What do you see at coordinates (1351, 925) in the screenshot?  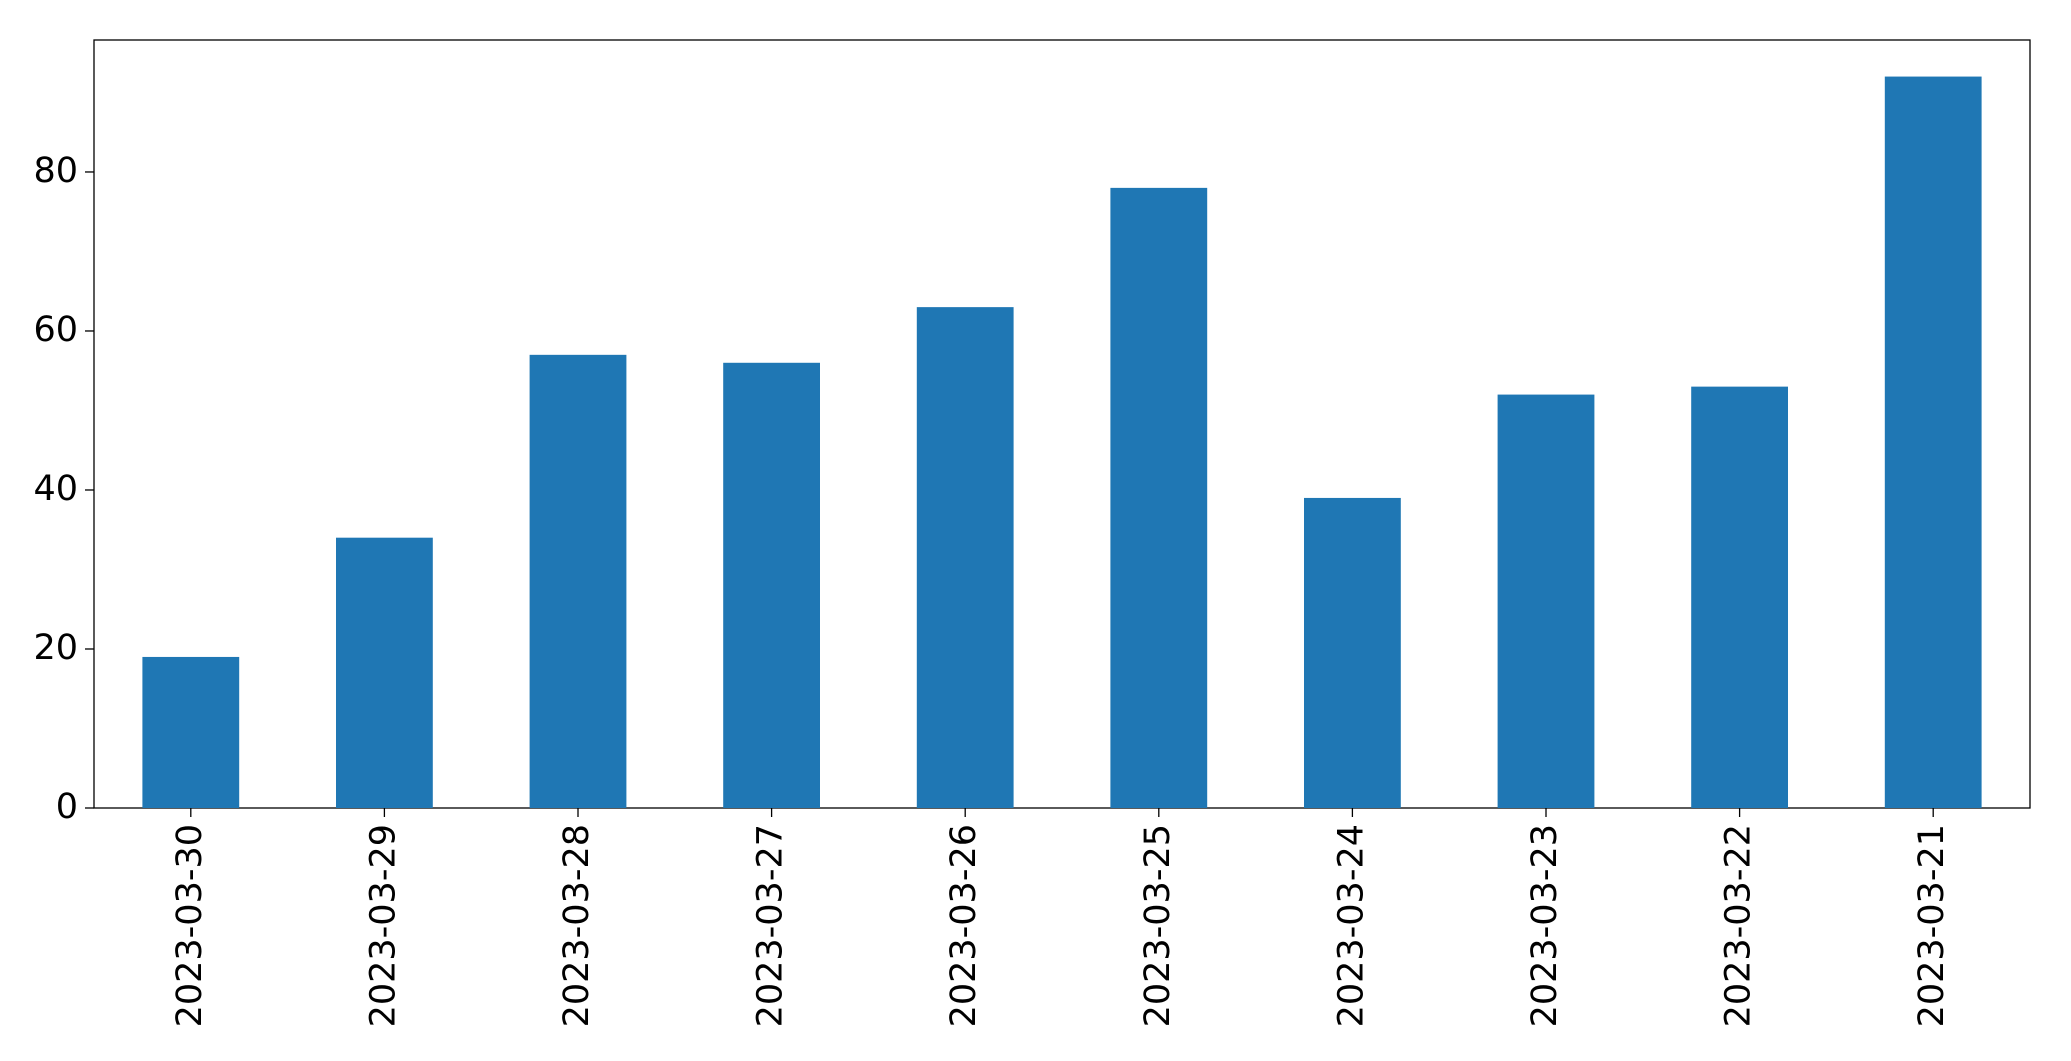 I see `x-tick-label: 2023-03-24` at bounding box center [1351, 925].